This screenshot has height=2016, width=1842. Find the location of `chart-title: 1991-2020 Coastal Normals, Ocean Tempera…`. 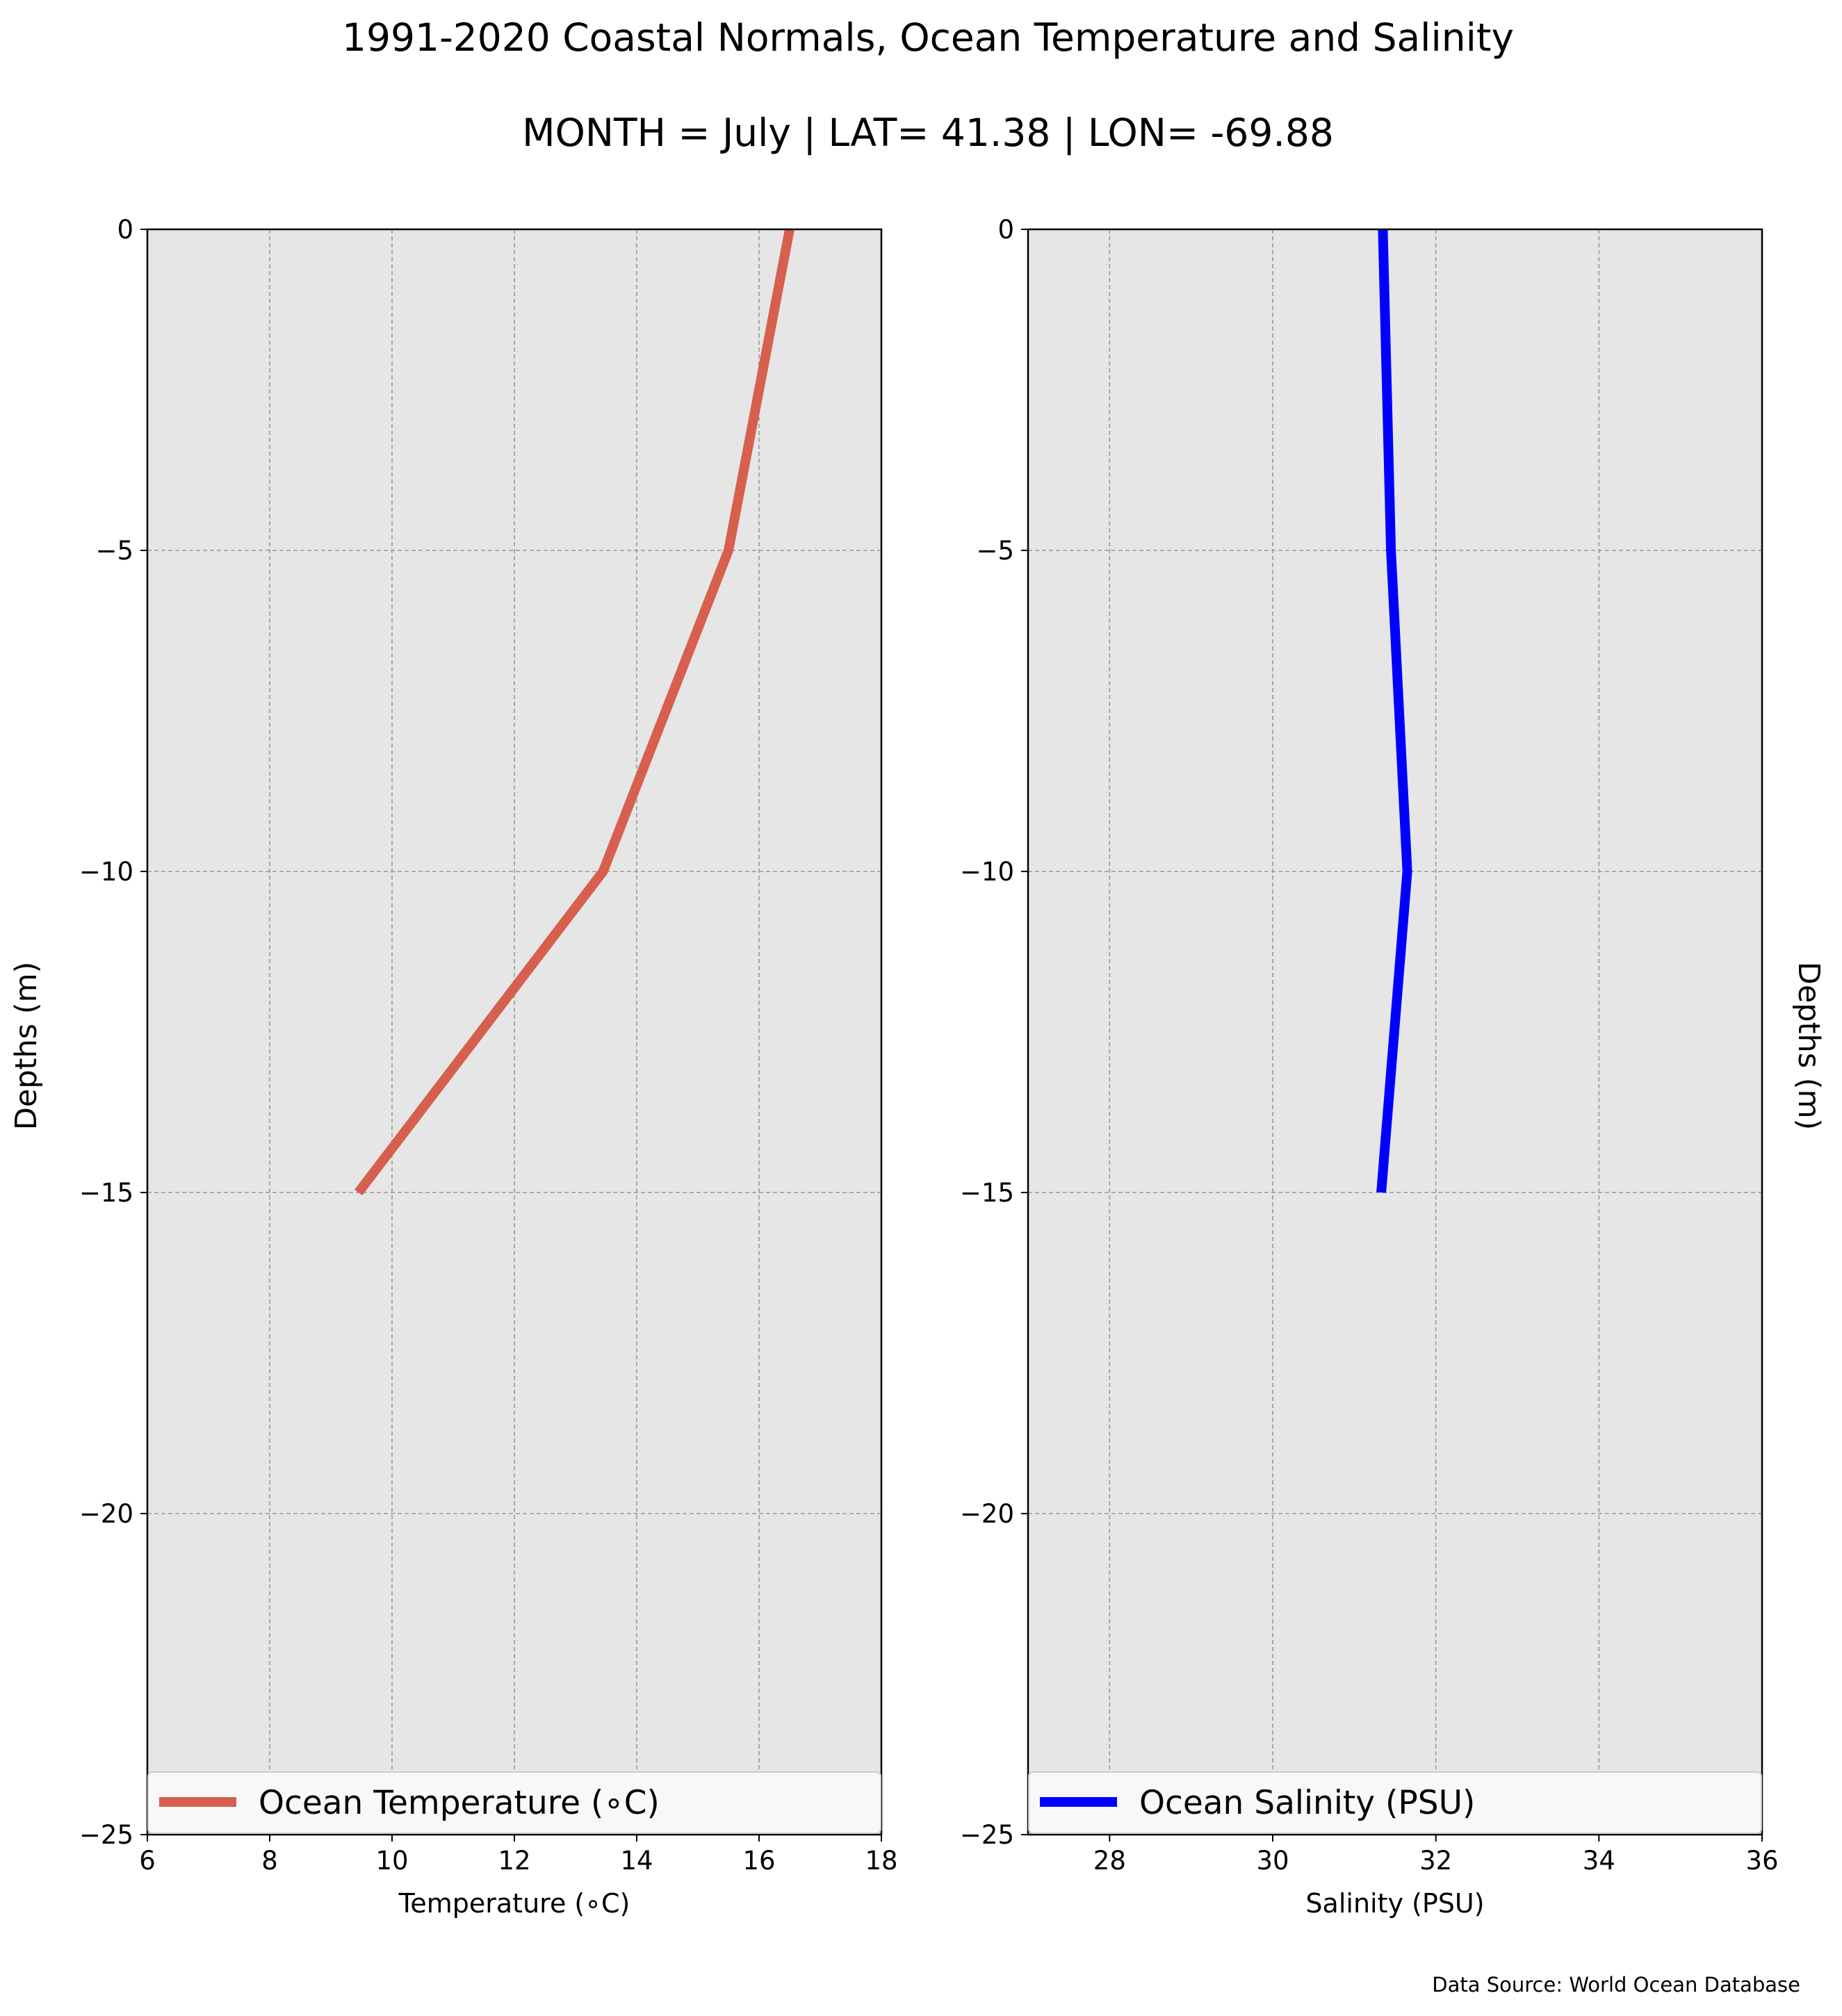

chart-title: 1991-2020 Coastal Normals, Ocean Tempera… is located at coordinates (928, 38).